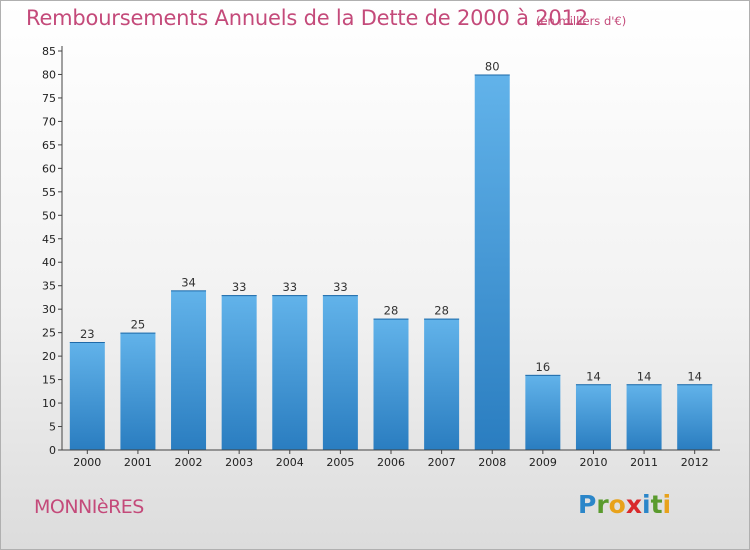  I want to click on x-tick-label: 2009, so click(543, 462).